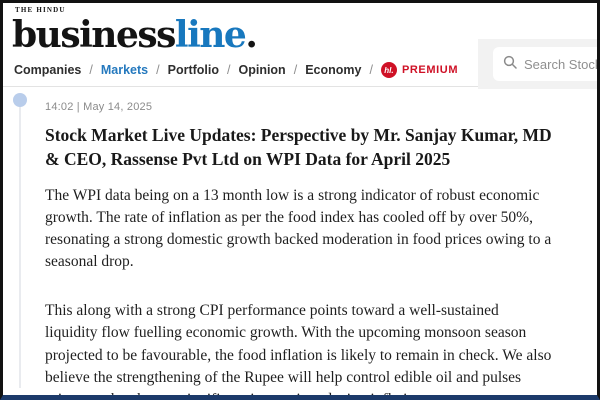 This screenshot has height=400, width=600. What do you see at coordinates (20, 100) in the screenshot?
I see `timeline-dot-icon` at bounding box center [20, 100].